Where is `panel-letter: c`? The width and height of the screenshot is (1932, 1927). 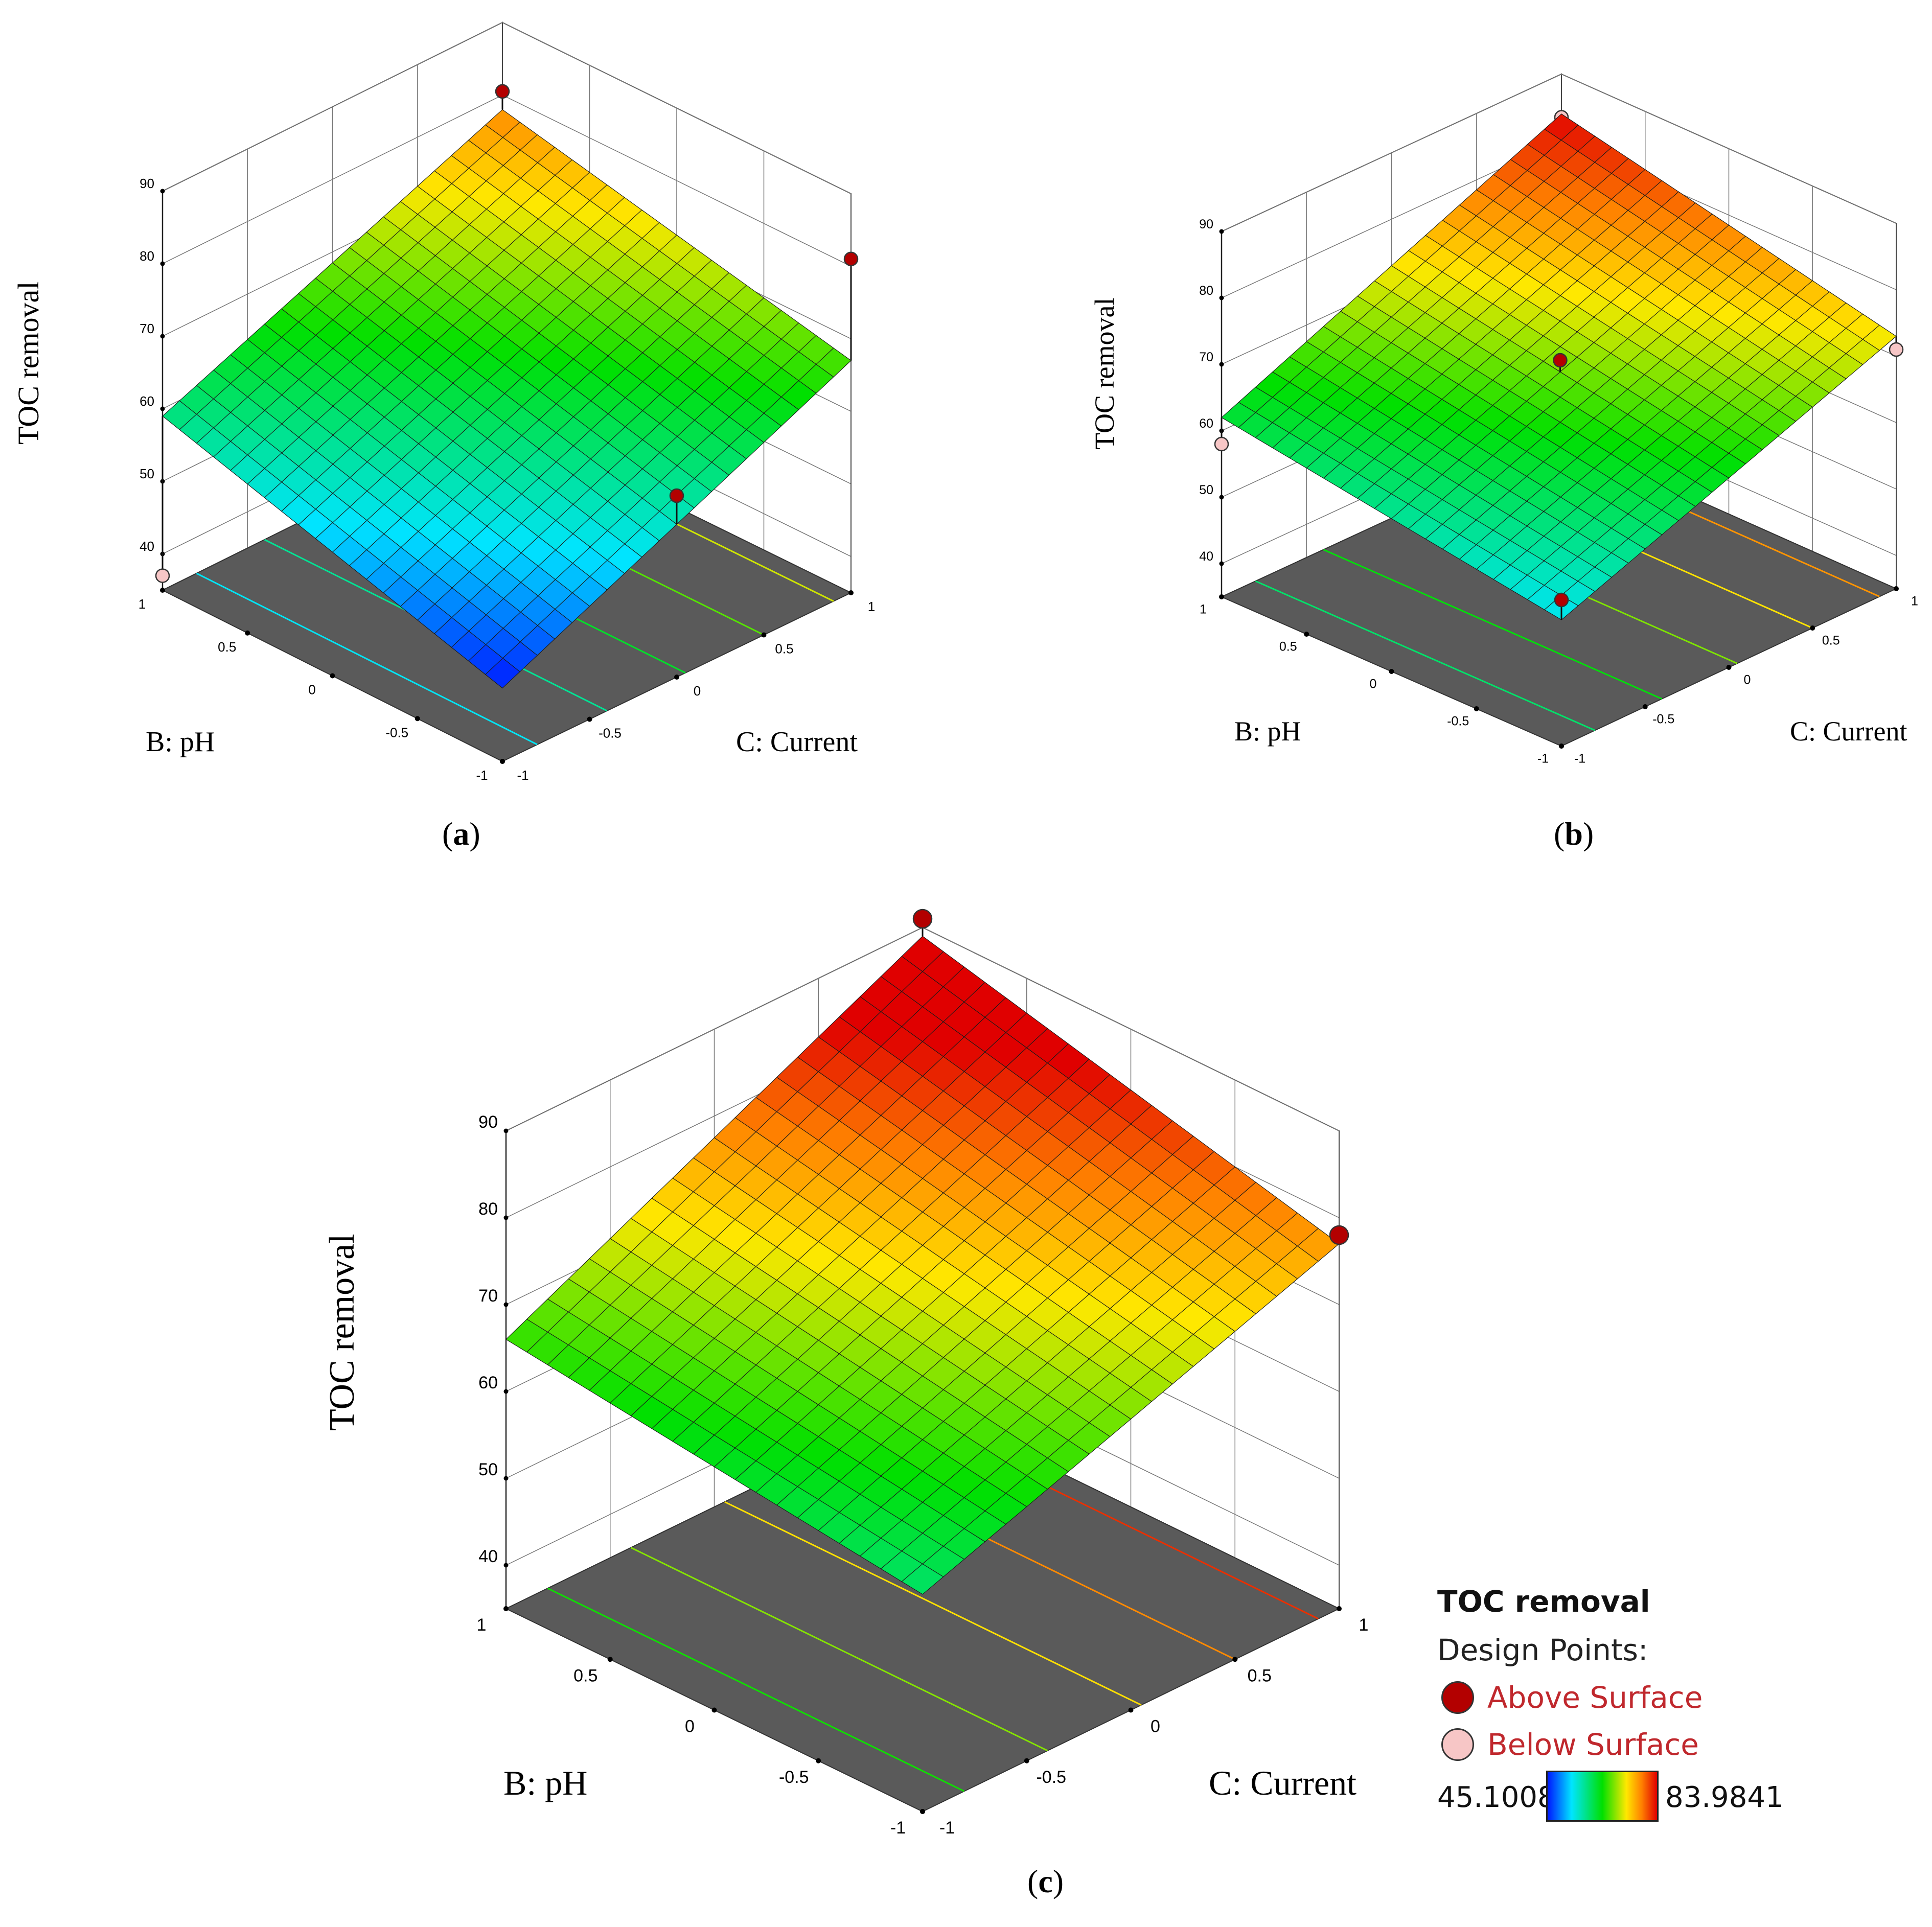 panel-letter: c is located at coordinates (1045, 1881).